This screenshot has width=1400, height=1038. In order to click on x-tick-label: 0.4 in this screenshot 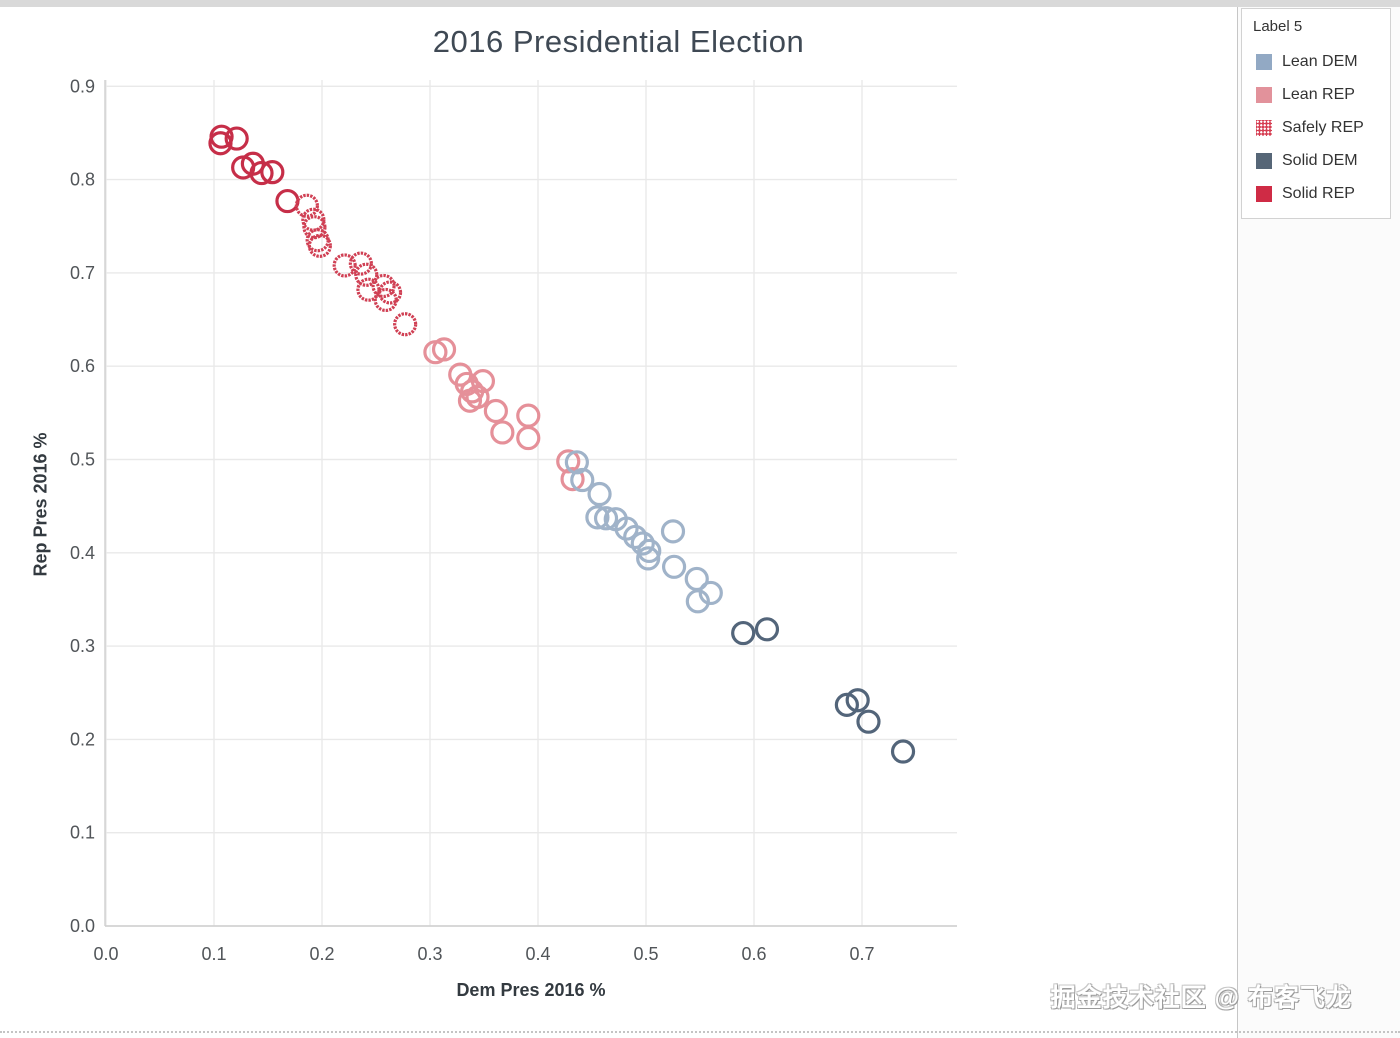, I will do `click(537, 954)`.